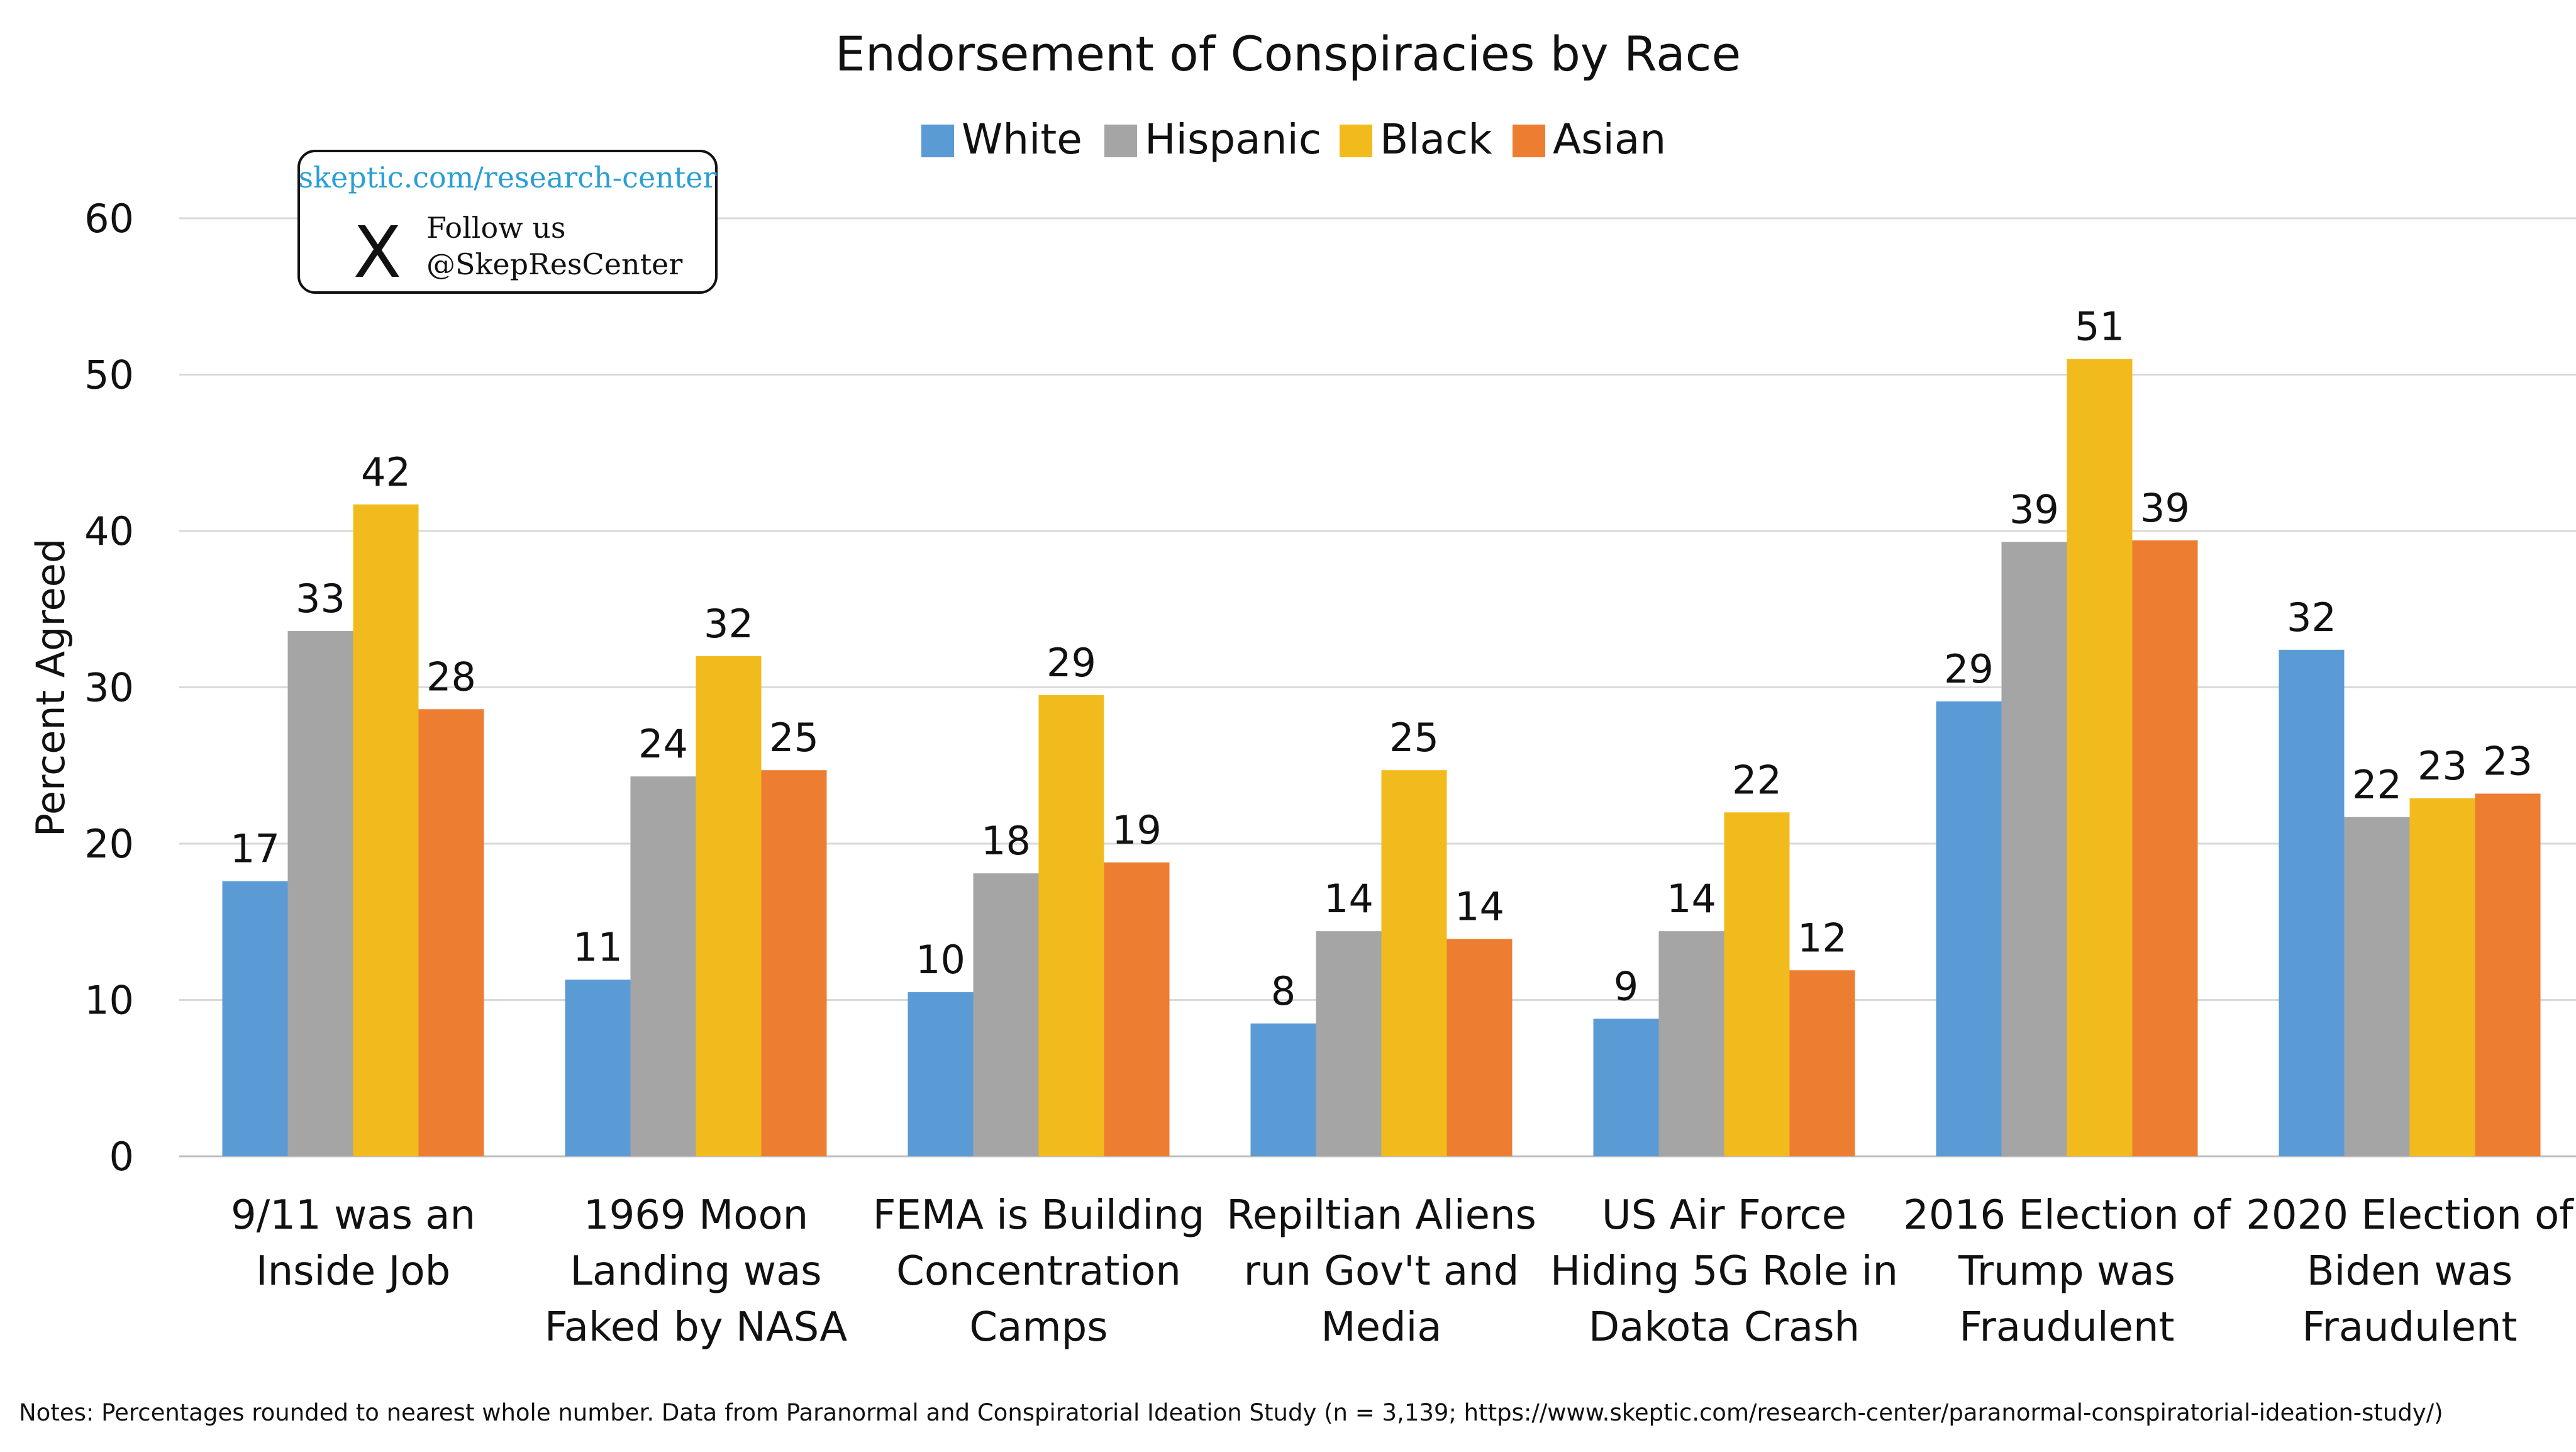 Image resolution: width=2576 pixels, height=1452 pixels. What do you see at coordinates (1022, 139) in the screenshot?
I see `legend-label-white: White` at bounding box center [1022, 139].